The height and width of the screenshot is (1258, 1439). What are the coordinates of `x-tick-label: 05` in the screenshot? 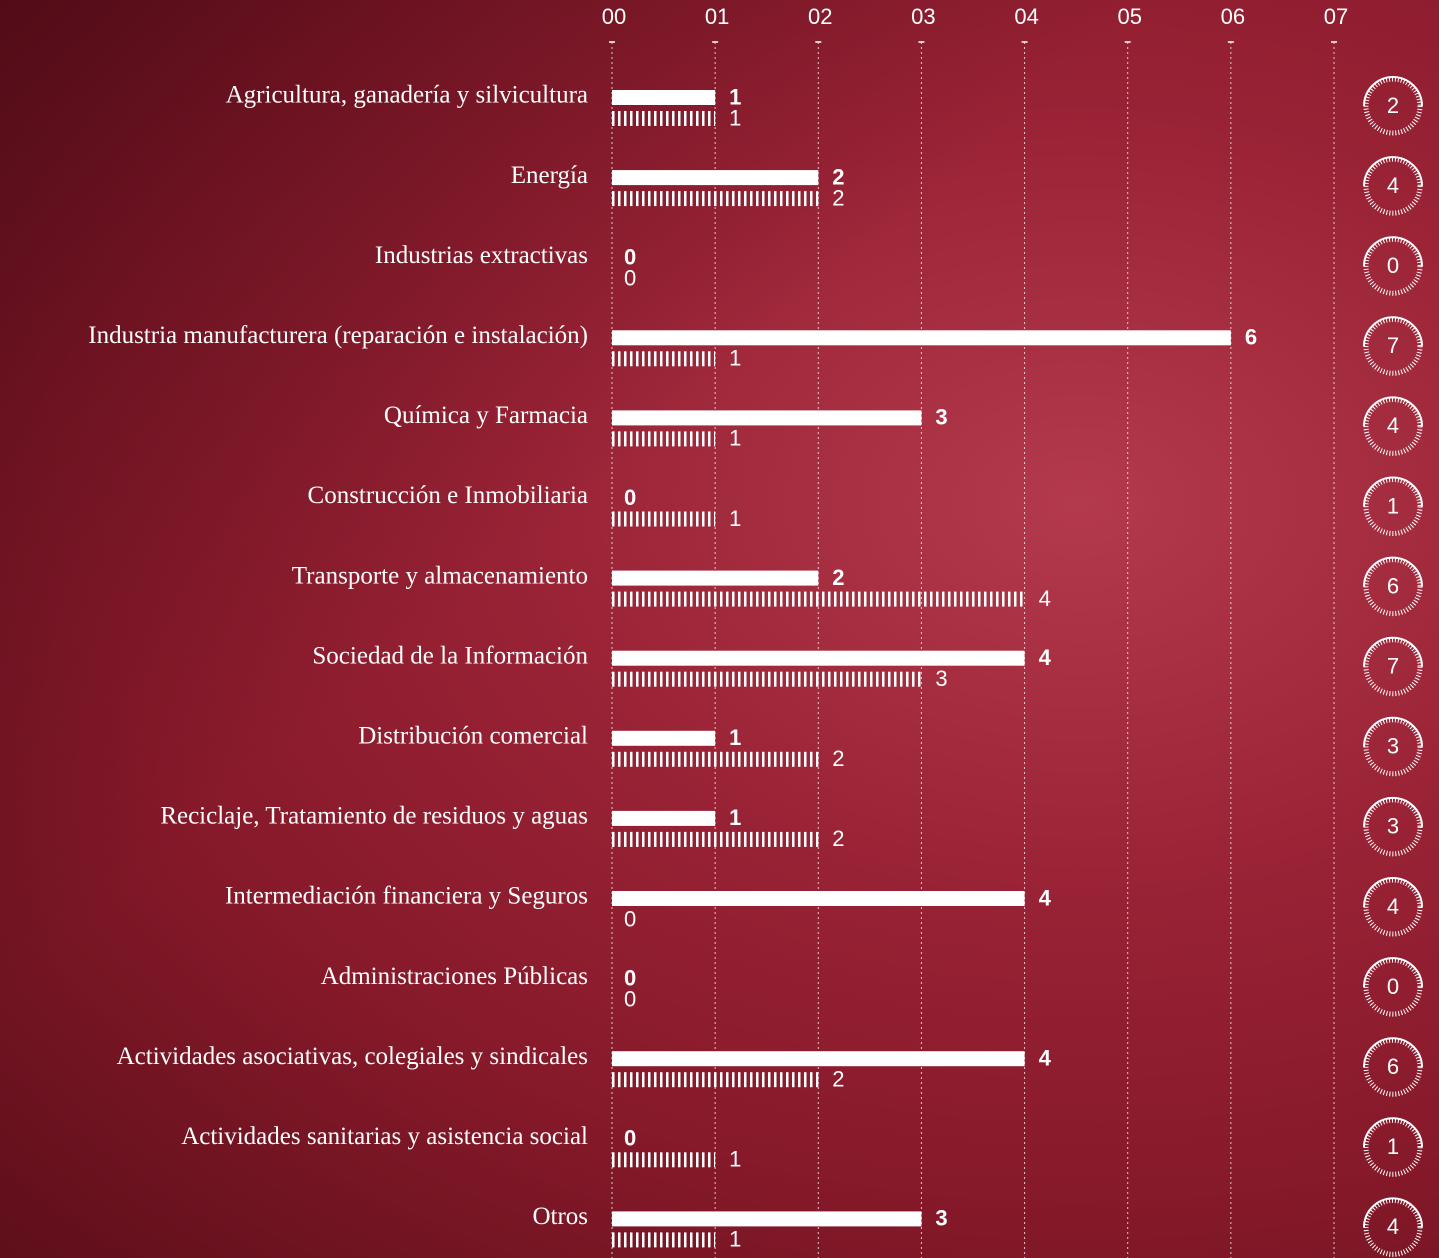 It's located at (1129, 16).